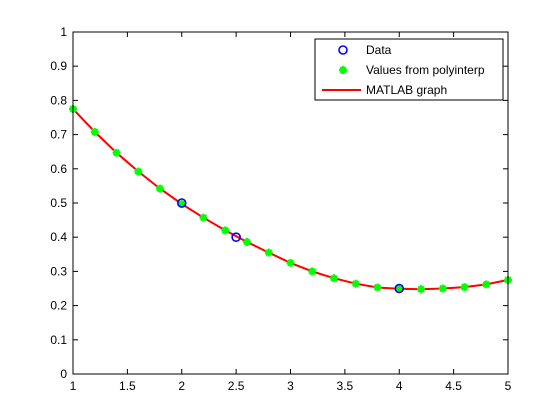 The height and width of the screenshot is (420, 560). I want to click on legend-key-data, so click(343, 50).